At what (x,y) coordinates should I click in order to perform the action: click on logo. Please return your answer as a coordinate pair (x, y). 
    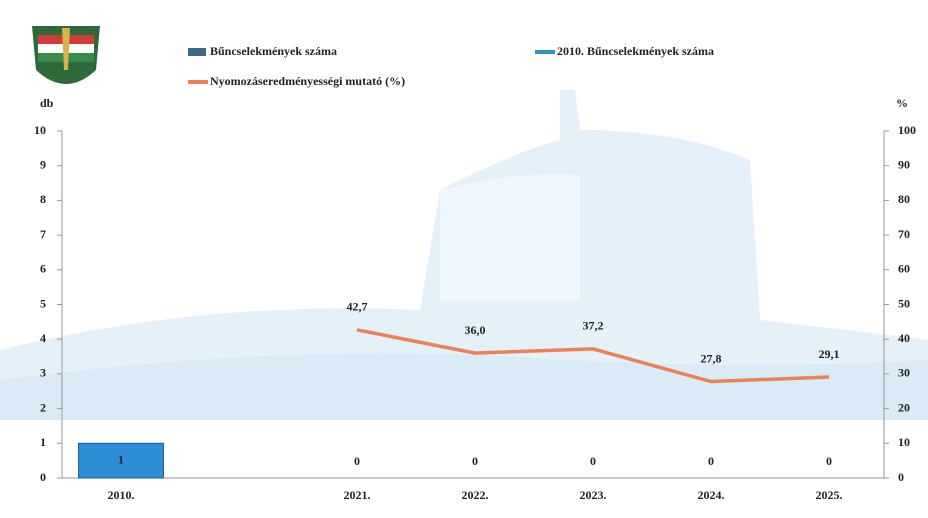
    Looking at the image, I should click on (66, 55).